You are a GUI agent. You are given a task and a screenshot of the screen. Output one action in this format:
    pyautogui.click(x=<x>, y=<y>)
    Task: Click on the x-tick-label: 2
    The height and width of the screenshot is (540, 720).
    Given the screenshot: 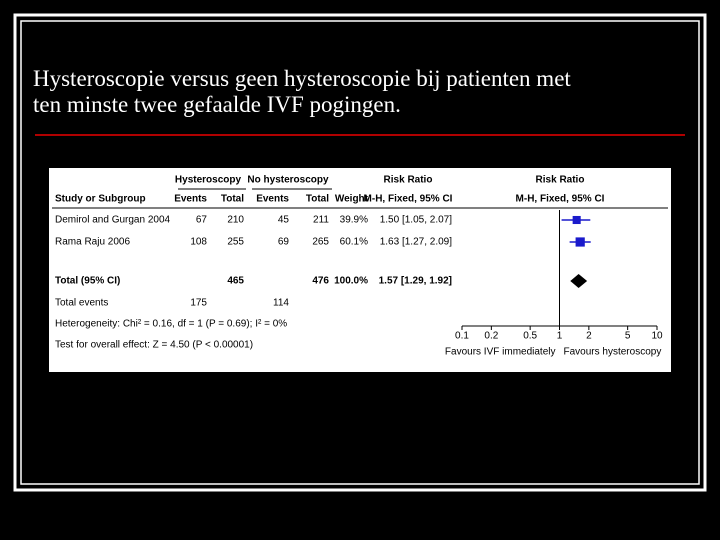 What is the action you would take?
    pyautogui.click(x=589, y=336)
    